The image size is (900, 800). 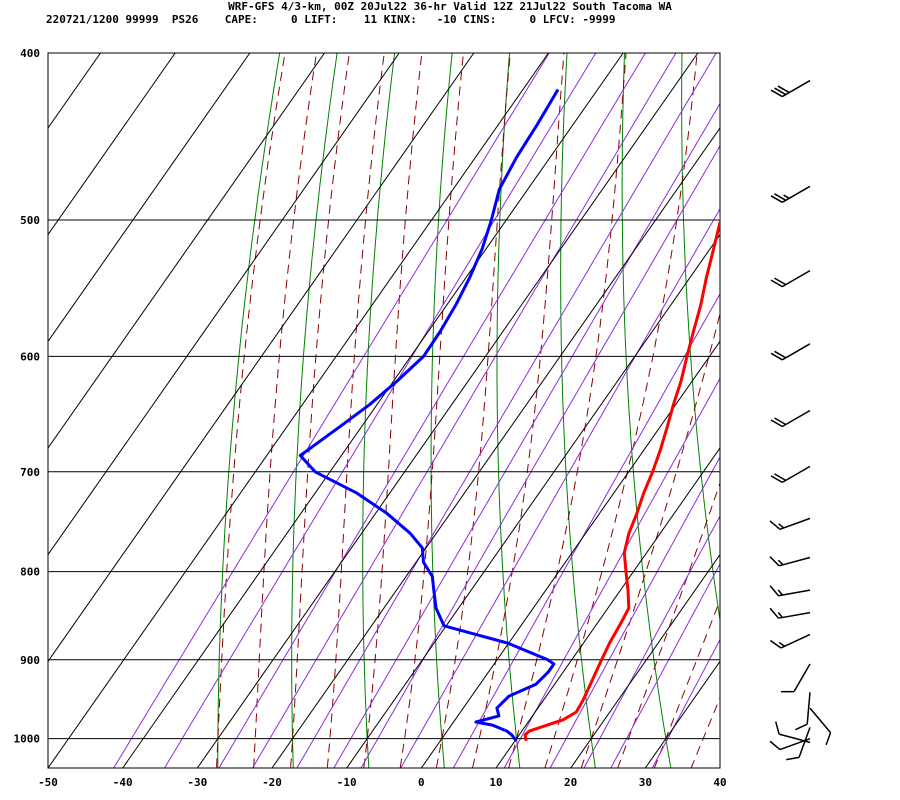 I want to click on temperature-line, so click(x=621, y=478).